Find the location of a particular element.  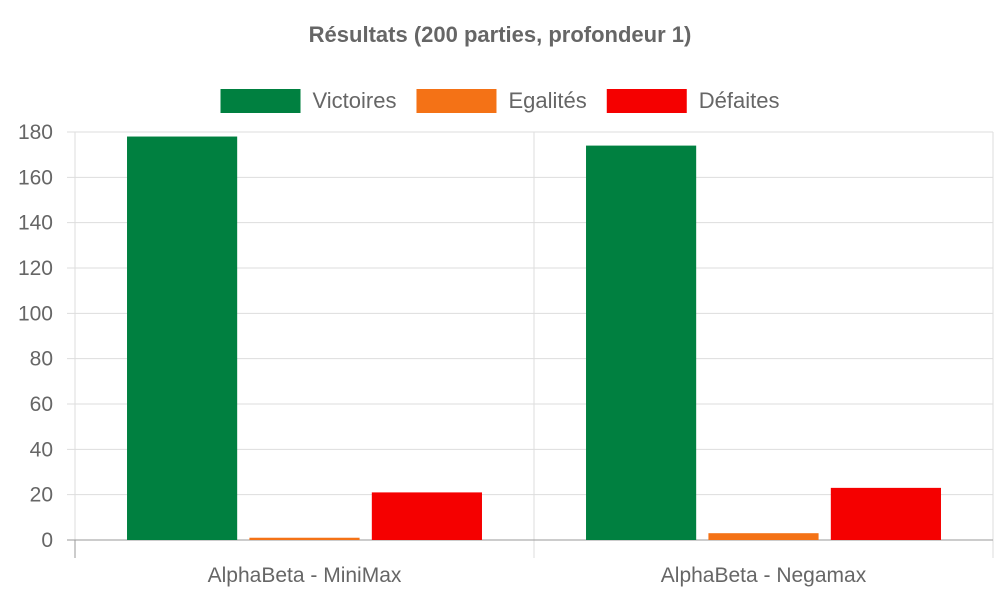

y-axis: 0 20 40 60 80 100 120 140 160 180 is located at coordinates (47, 336).